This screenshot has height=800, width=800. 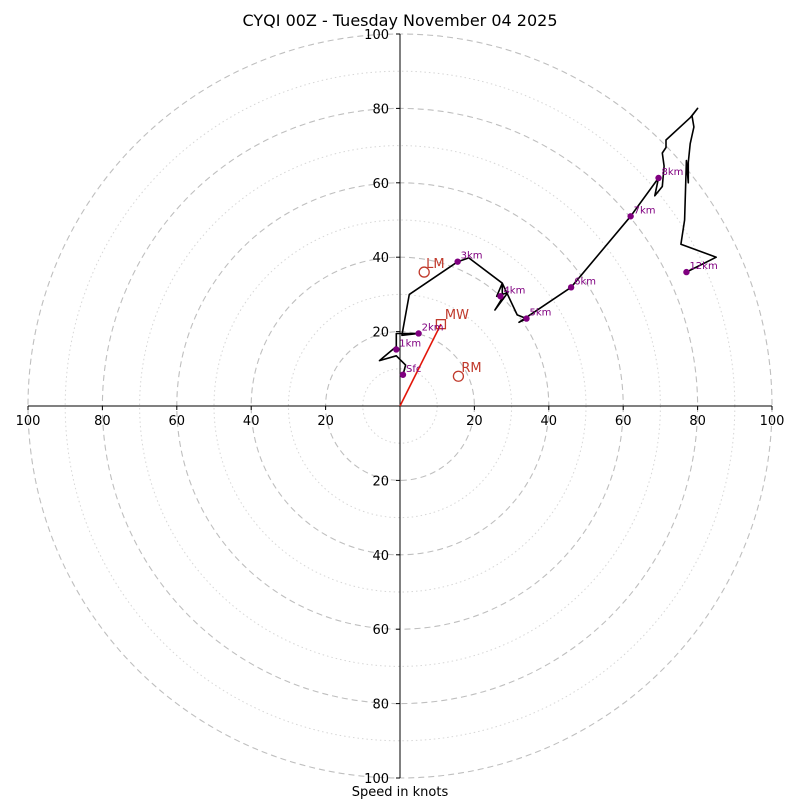 I want to click on right-mover-marker, so click(x=458, y=376).